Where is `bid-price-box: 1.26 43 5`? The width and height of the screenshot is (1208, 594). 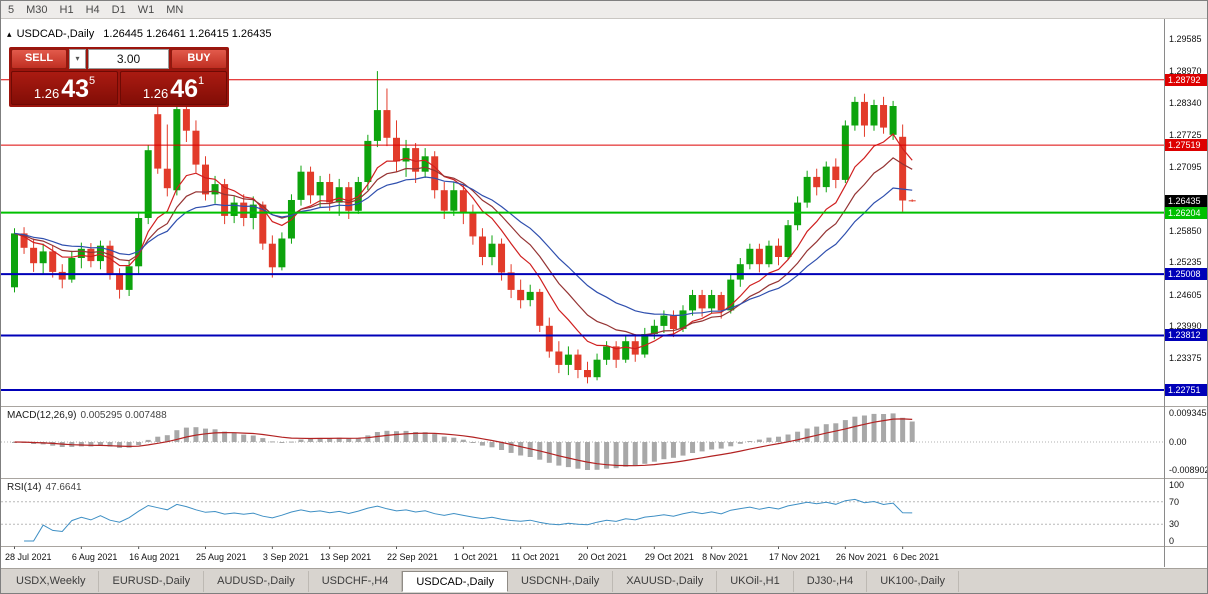
bid-price-box: 1.26 43 5 is located at coordinates (64, 88).